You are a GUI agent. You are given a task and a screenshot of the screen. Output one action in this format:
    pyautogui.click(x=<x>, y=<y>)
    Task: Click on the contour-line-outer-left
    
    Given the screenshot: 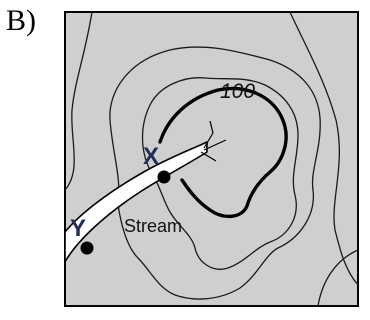 What is the action you would take?
    pyautogui.click(x=78, y=101)
    